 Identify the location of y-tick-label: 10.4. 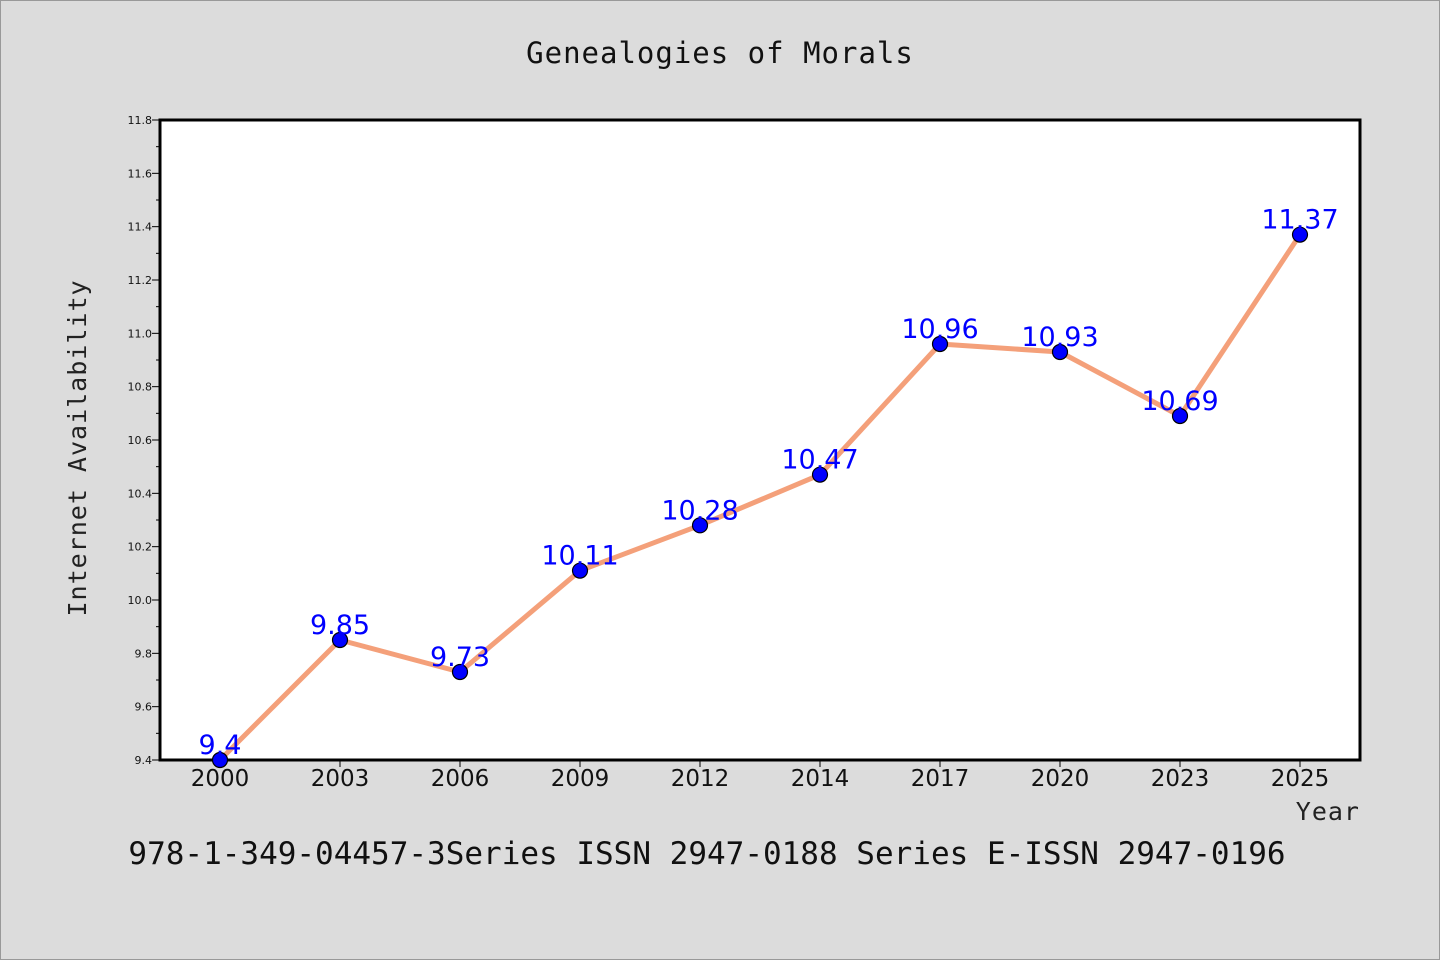
(140, 493).